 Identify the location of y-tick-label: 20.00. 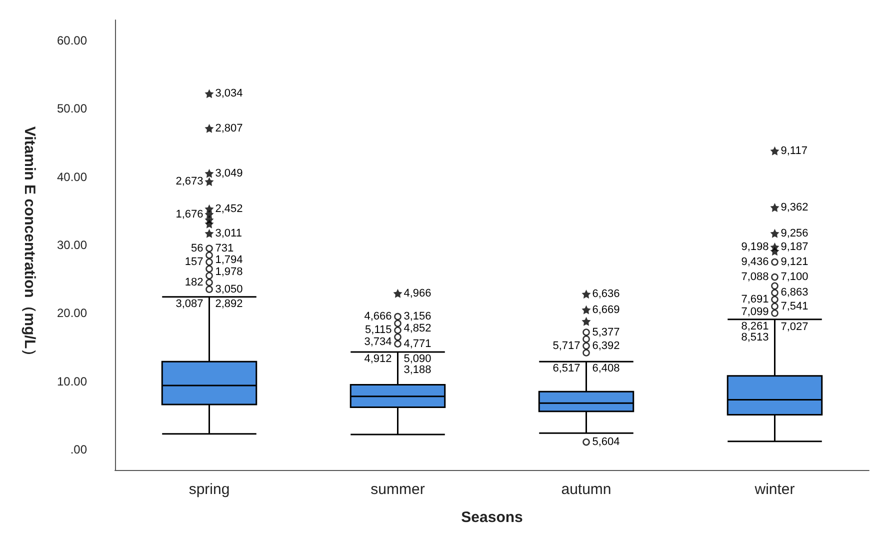
(72, 313).